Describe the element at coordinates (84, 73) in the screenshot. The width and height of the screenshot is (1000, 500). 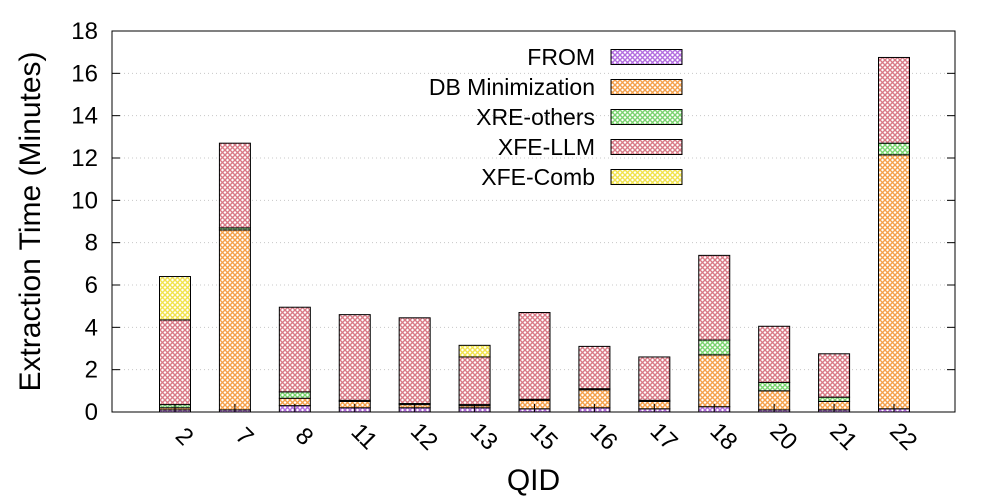
I see `y-tick-label: 16` at that location.